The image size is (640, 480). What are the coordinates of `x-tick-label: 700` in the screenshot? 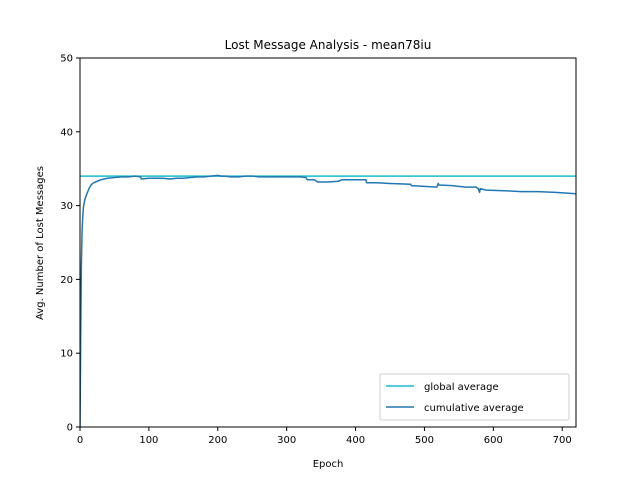 It's located at (562, 440).